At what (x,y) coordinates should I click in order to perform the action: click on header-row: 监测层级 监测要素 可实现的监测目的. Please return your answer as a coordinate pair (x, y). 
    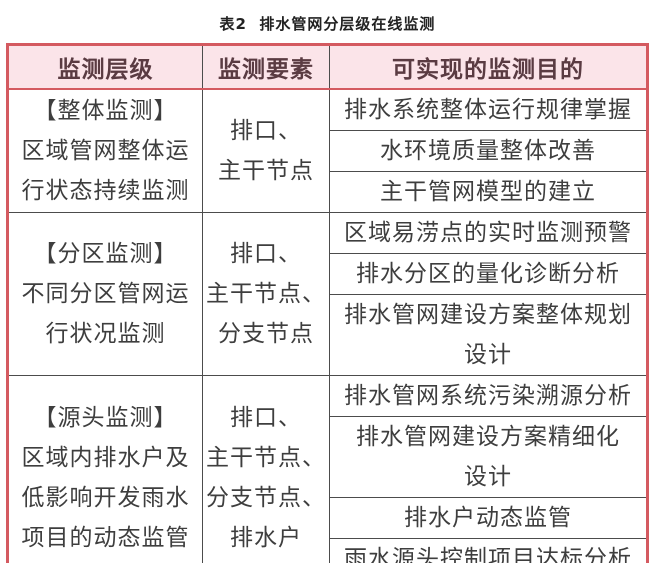
    Looking at the image, I should click on (327, 66).